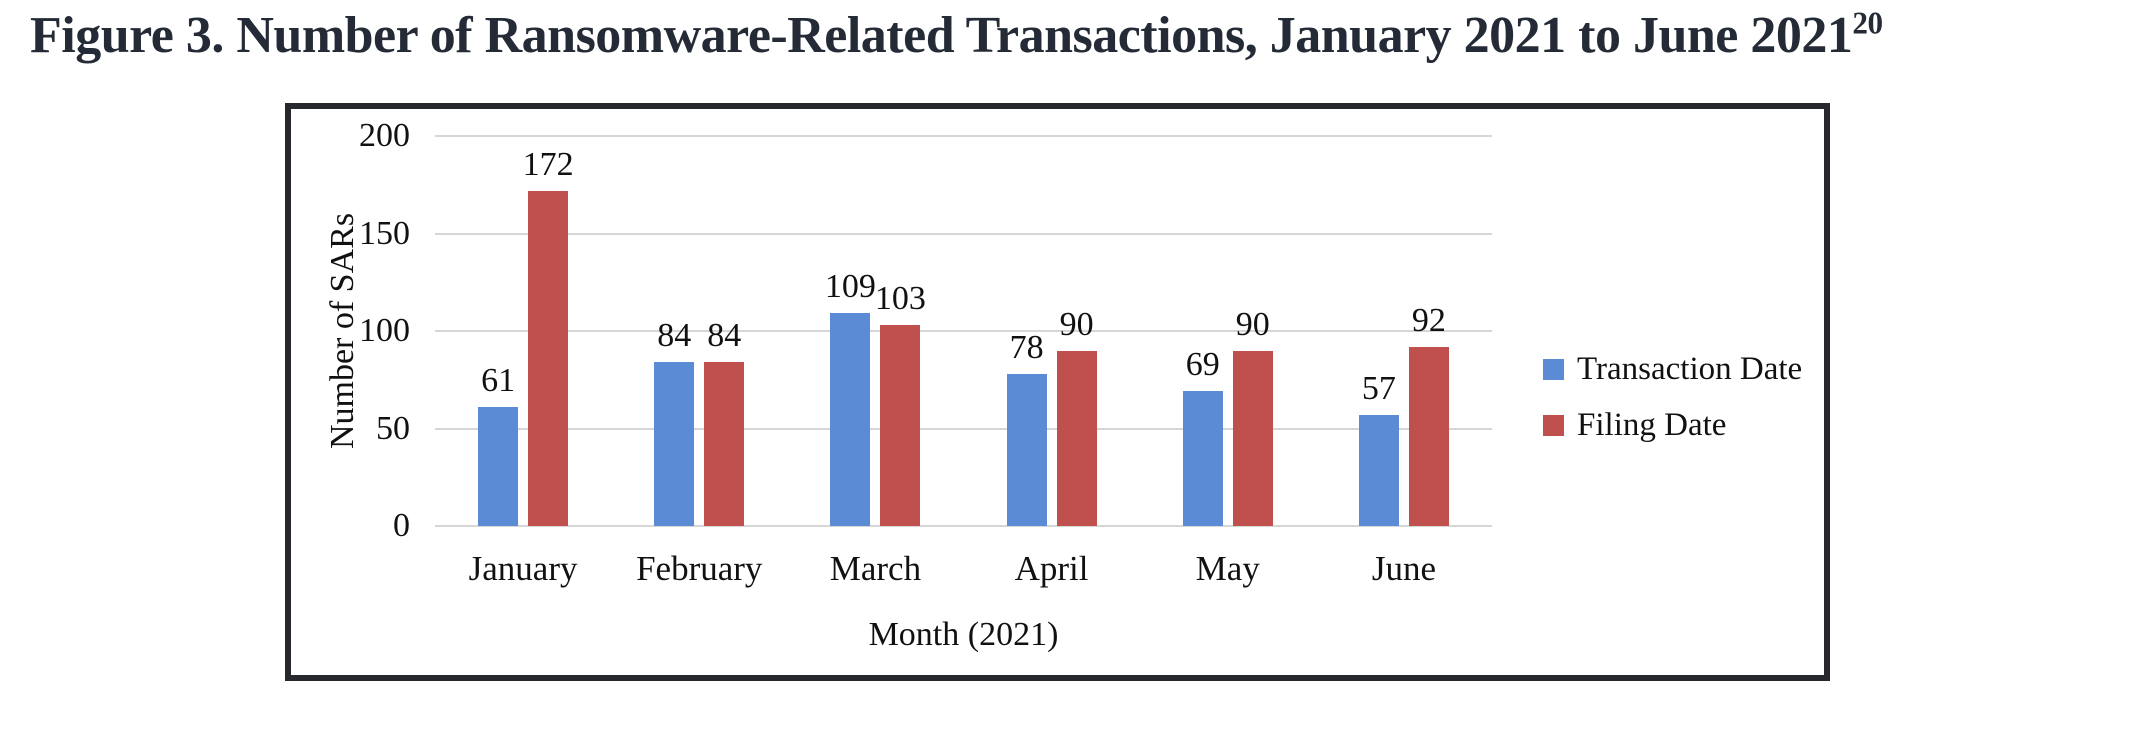 The height and width of the screenshot is (730, 2131). Describe the element at coordinates (384, 135) in the screenshot. I see `y-tick-label-200: 200` at that location.